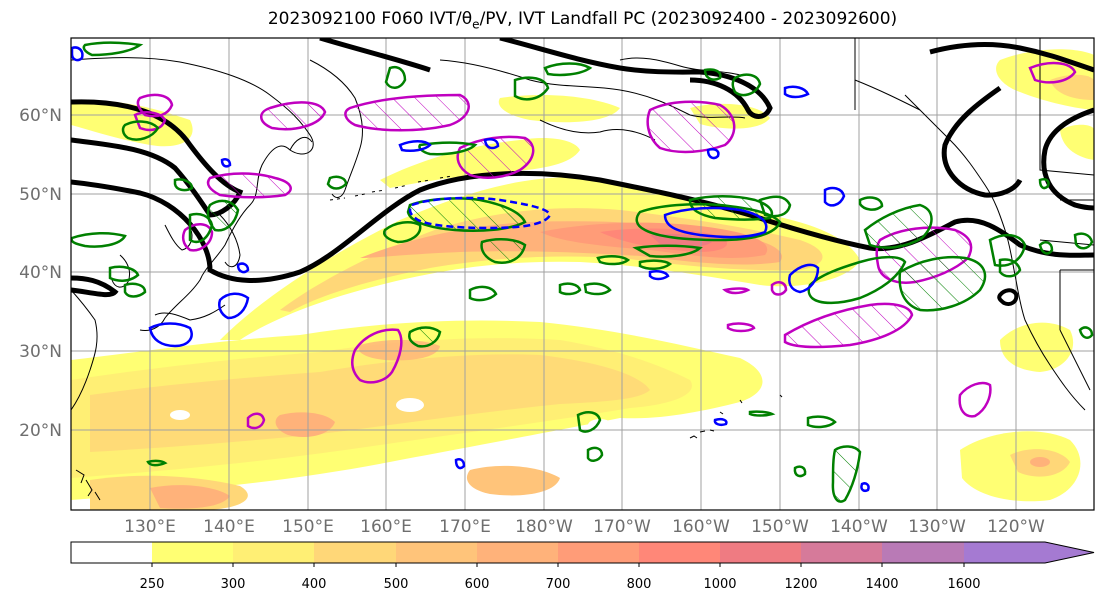 Image resolution: width=1105 pixels, height=603 pixels. What do you see at coordinates (40, 195) in the screenshot?
I see `lat-label-50n: 50°N` at bounding box center [40, 195].